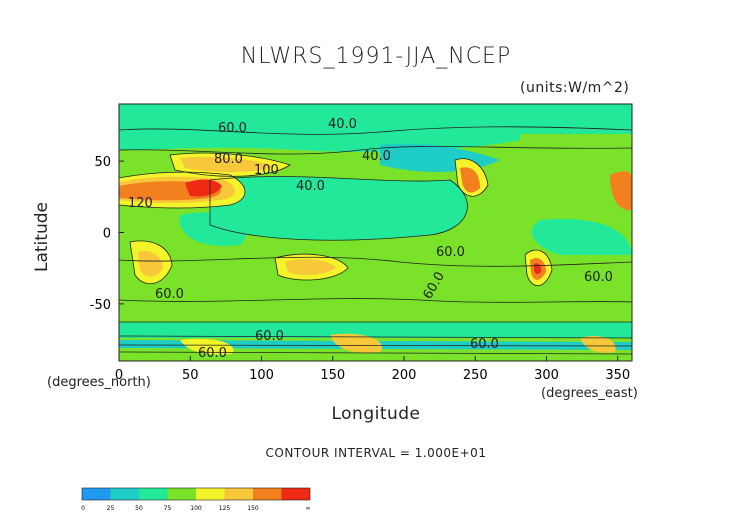 This screenshot has width=752, height=532. What do you see at coordinates (617, 375) in the screenshot?
I see `x-tick-label: 350` at bounding box center [617, 375].